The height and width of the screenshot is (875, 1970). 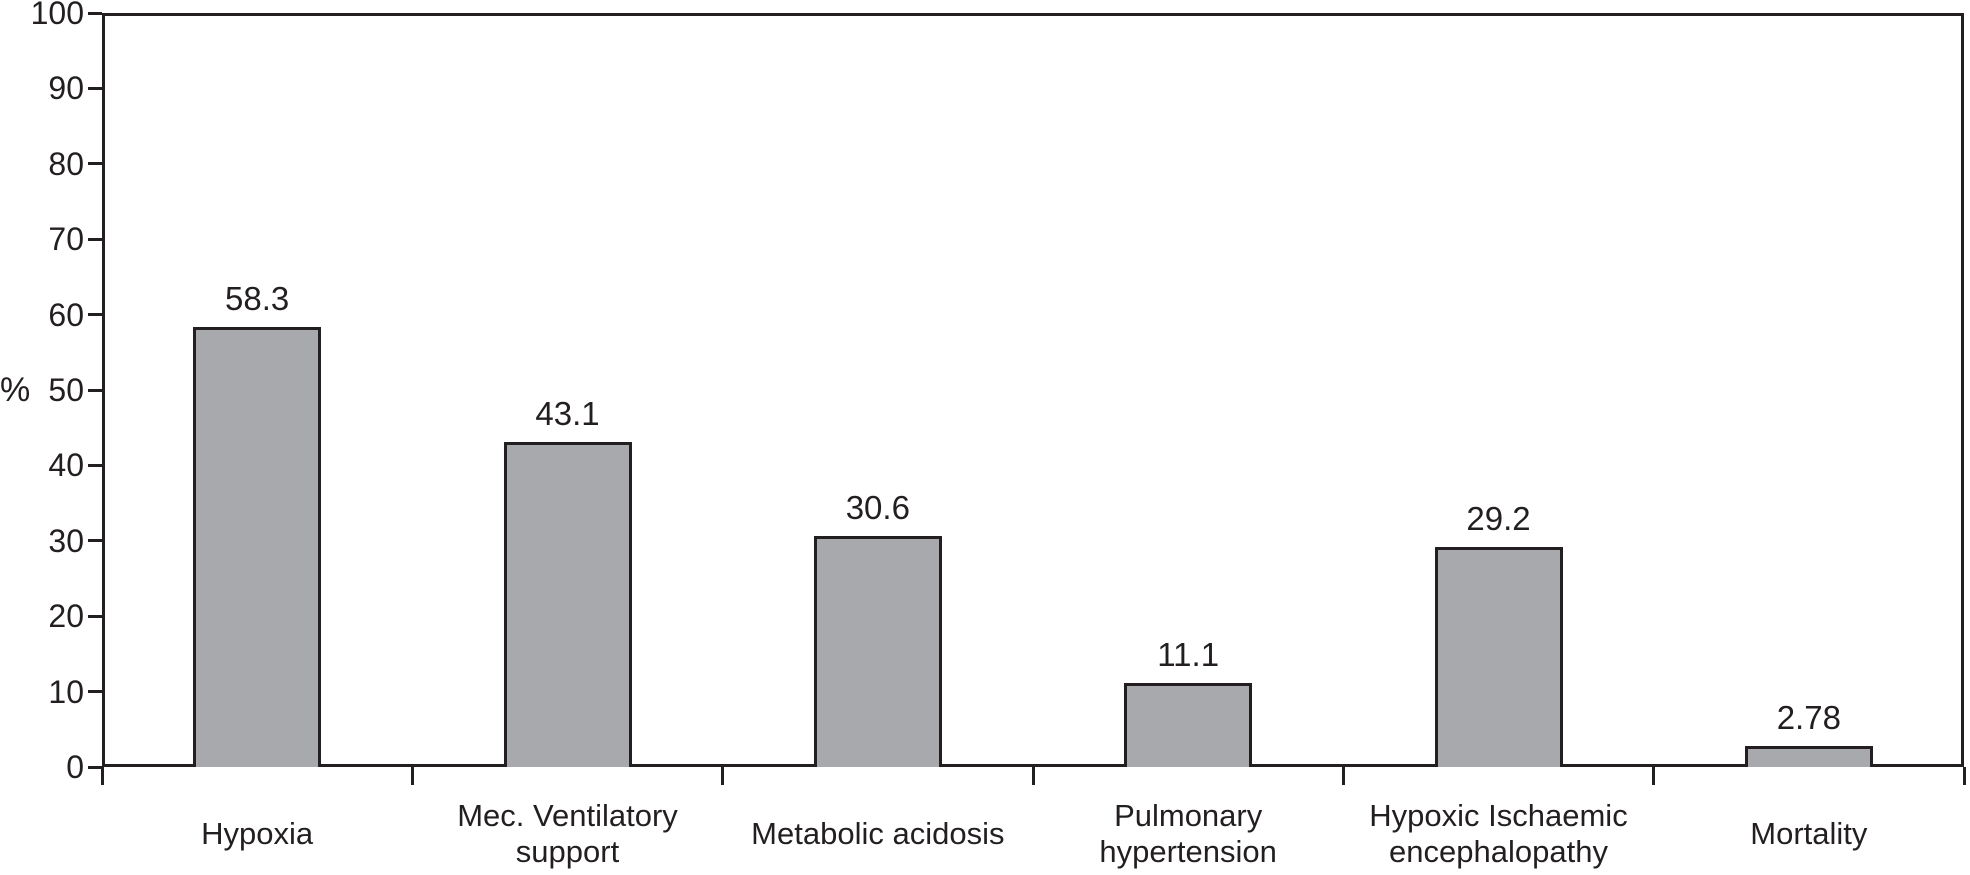 What do you see at coordinates (567, 851) in the screenshot?
I see `category-label-line: support` at bounding box center [567, 851].